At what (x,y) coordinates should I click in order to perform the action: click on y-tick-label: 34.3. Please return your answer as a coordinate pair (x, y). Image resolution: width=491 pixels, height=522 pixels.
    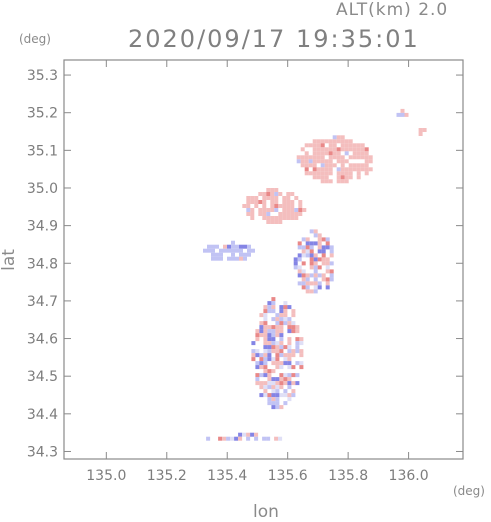
    Looking at the image, I should click on (42, 452).